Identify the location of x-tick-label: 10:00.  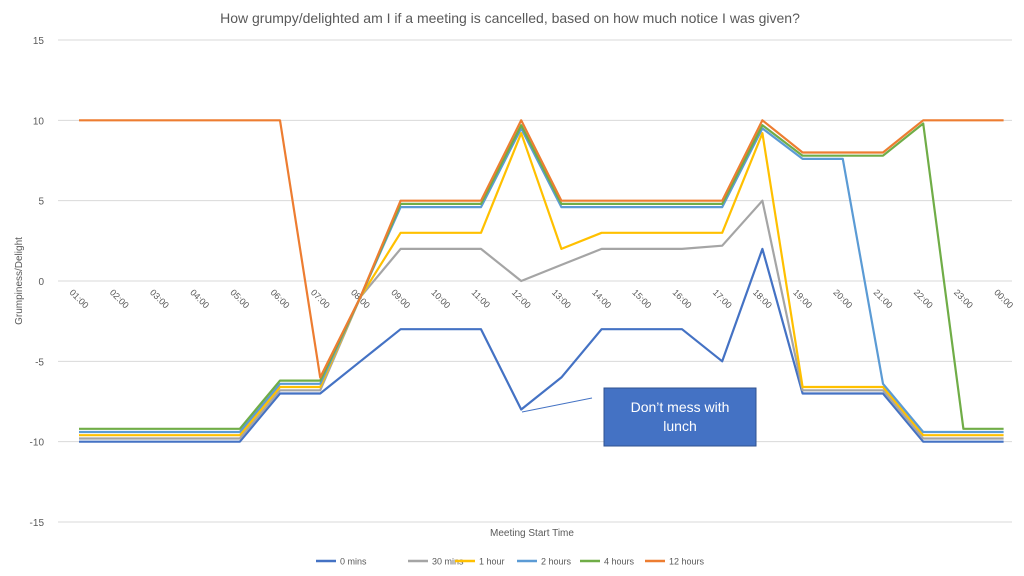
(440, 298).